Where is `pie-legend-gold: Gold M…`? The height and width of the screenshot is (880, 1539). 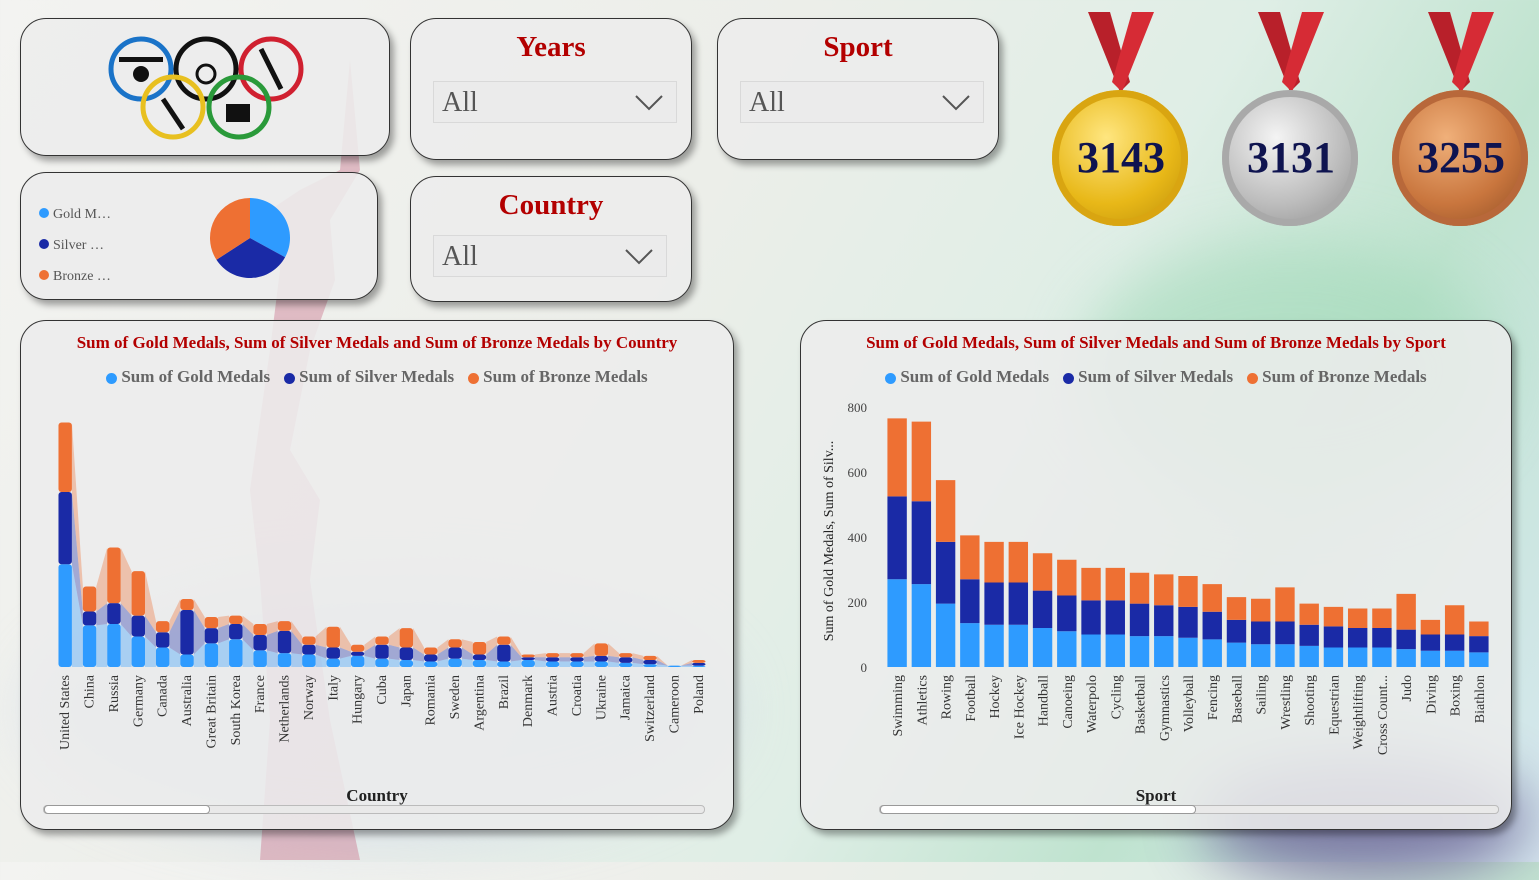
pie-legend-gold: Gold M… is located at coordinates (75, 214).